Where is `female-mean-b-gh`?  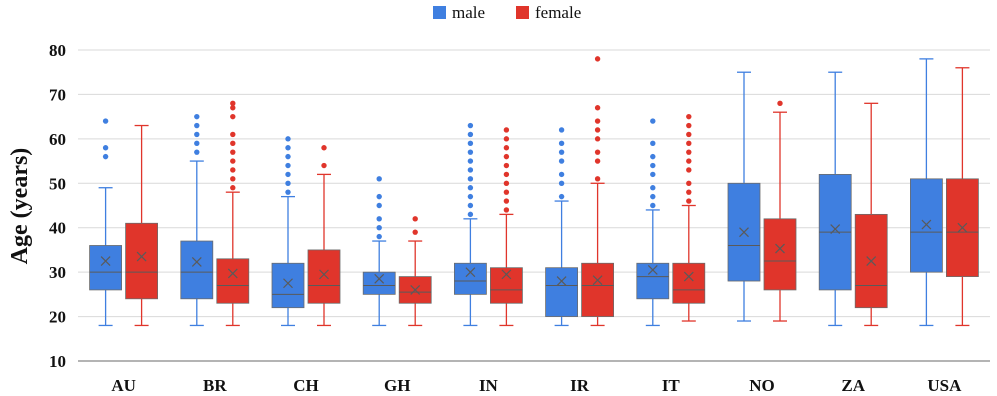 female-mean-b-gh is located at coordinates (415, 289).